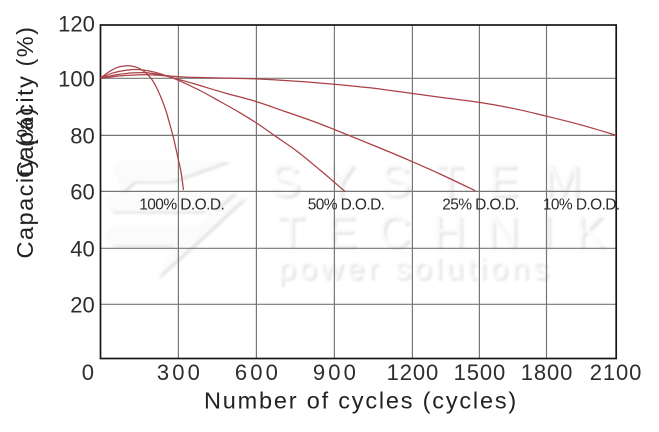  I want to click on svg-text: 60, so click(82, 191).